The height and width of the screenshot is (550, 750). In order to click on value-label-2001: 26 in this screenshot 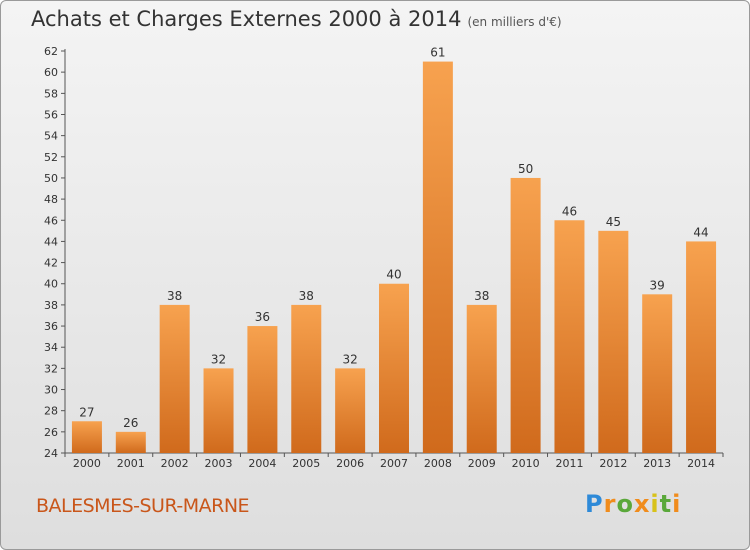, I will do `click(130, 423)`.